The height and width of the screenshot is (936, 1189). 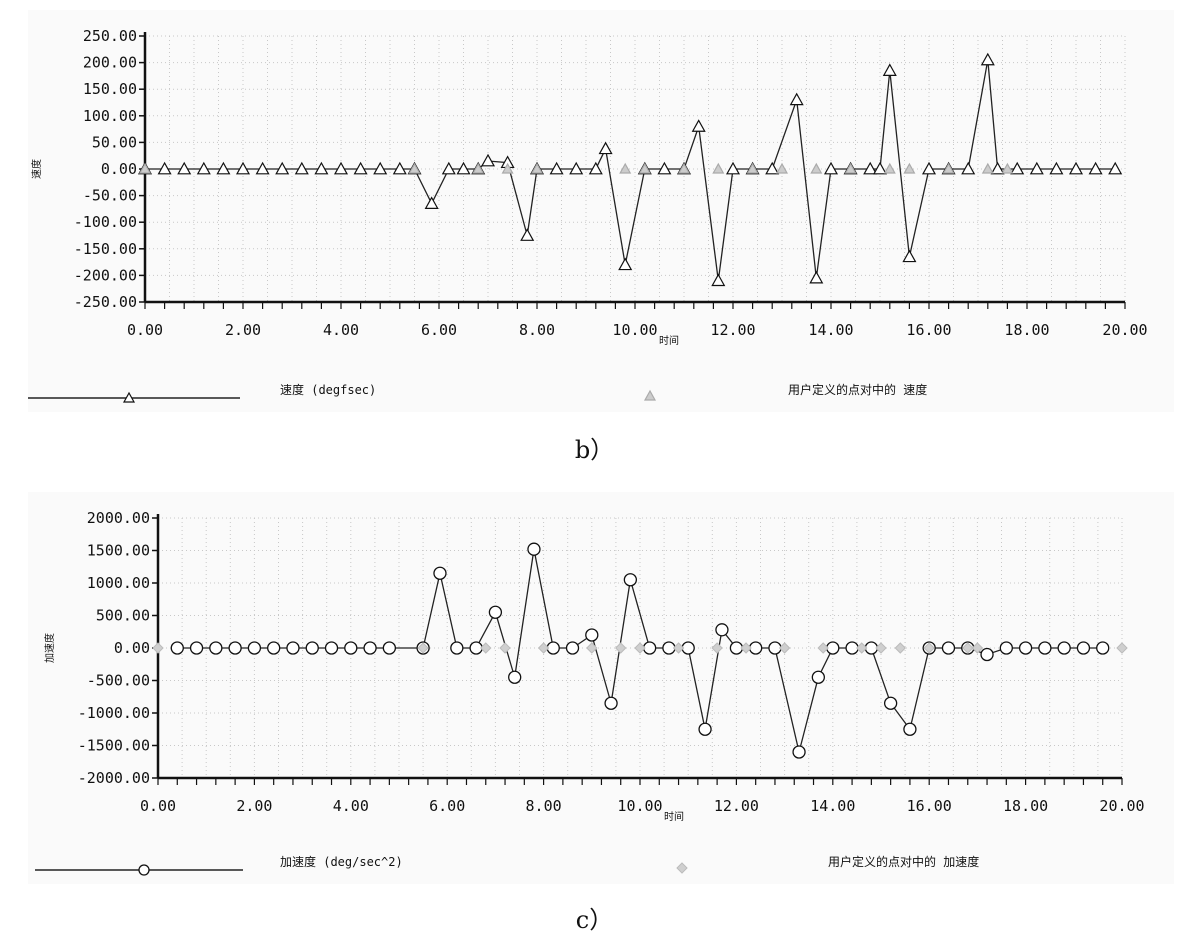 I want to click on x-tick-label: 12.00, so click(x=732, y=330).